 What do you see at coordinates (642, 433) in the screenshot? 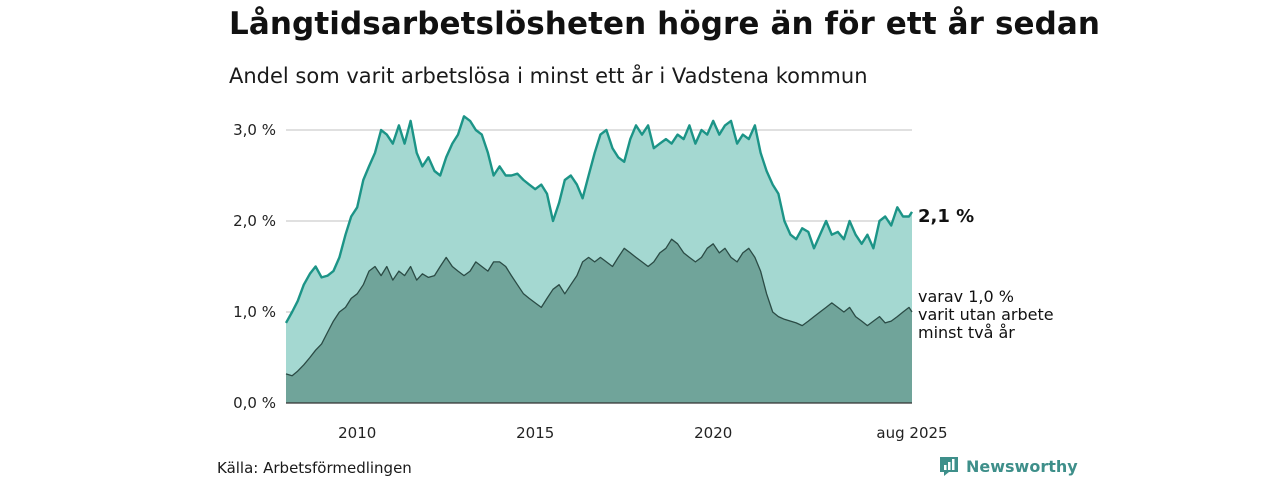
I see `x-tick-labels: 2010 2015 2020 aug 2025` at bounding box center [642, 433].